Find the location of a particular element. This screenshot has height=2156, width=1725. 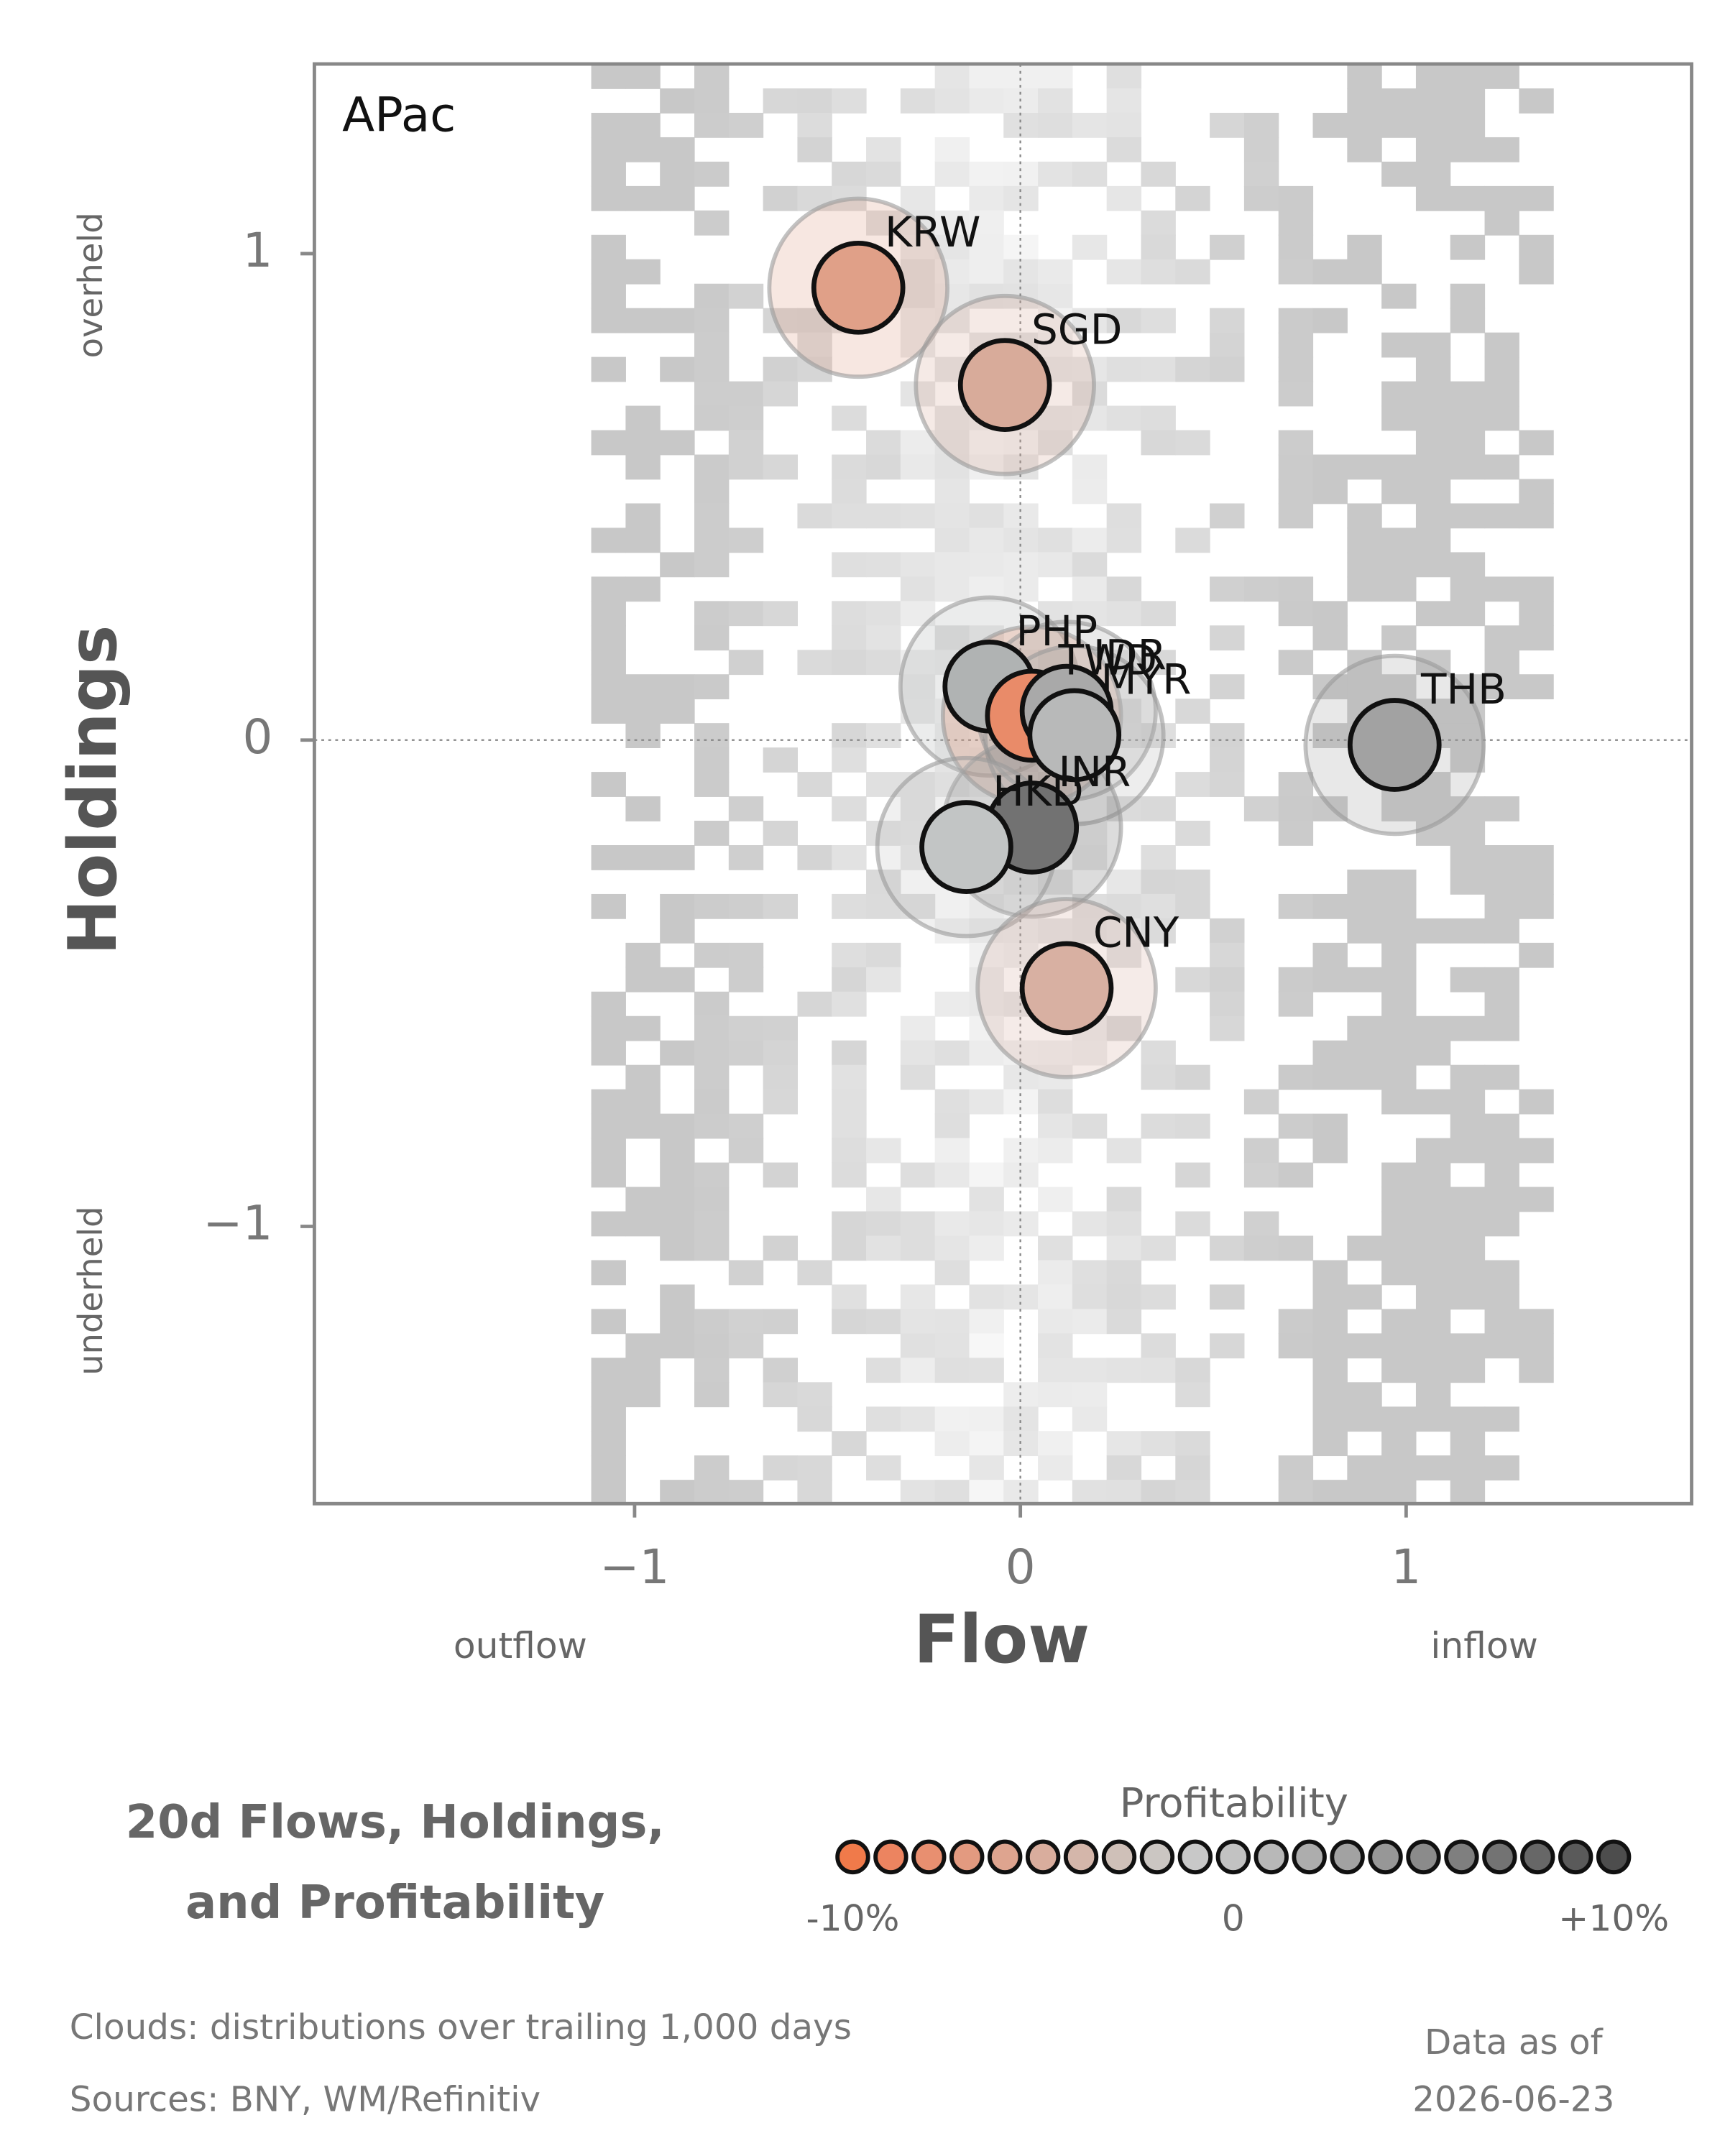

title-line: and Profitability is located at coordinates (394, 1903).